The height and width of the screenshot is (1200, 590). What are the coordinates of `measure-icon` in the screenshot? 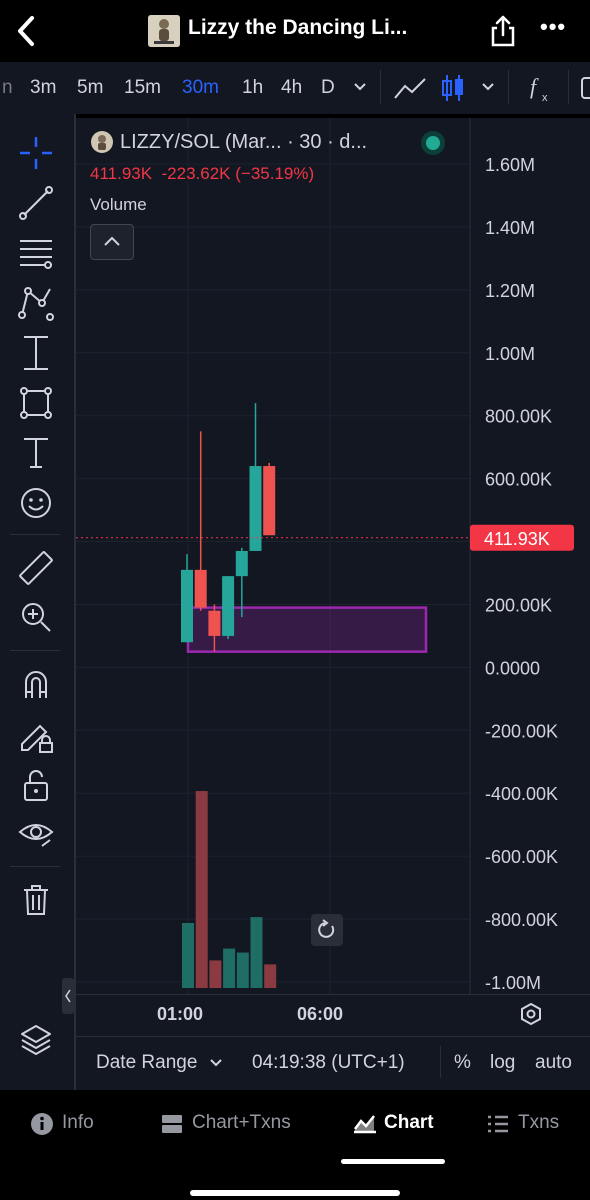 It's located at (36, 353).